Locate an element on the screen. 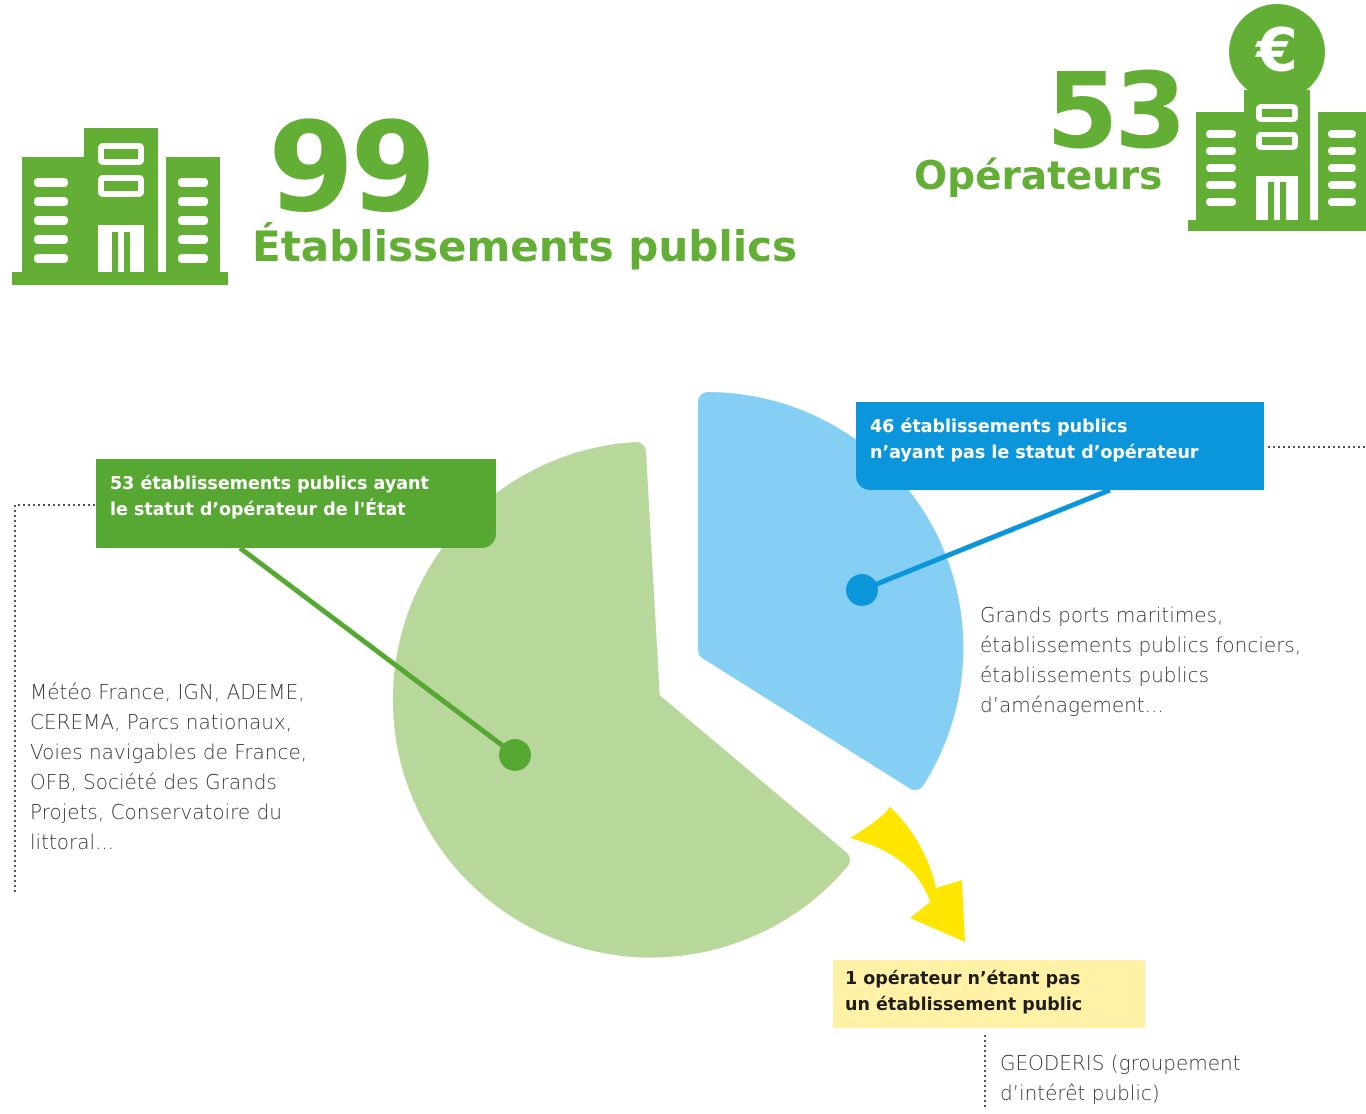 The width and height of the screenshot is (1366, 1114). arrow is located at coordinates (907, 873).